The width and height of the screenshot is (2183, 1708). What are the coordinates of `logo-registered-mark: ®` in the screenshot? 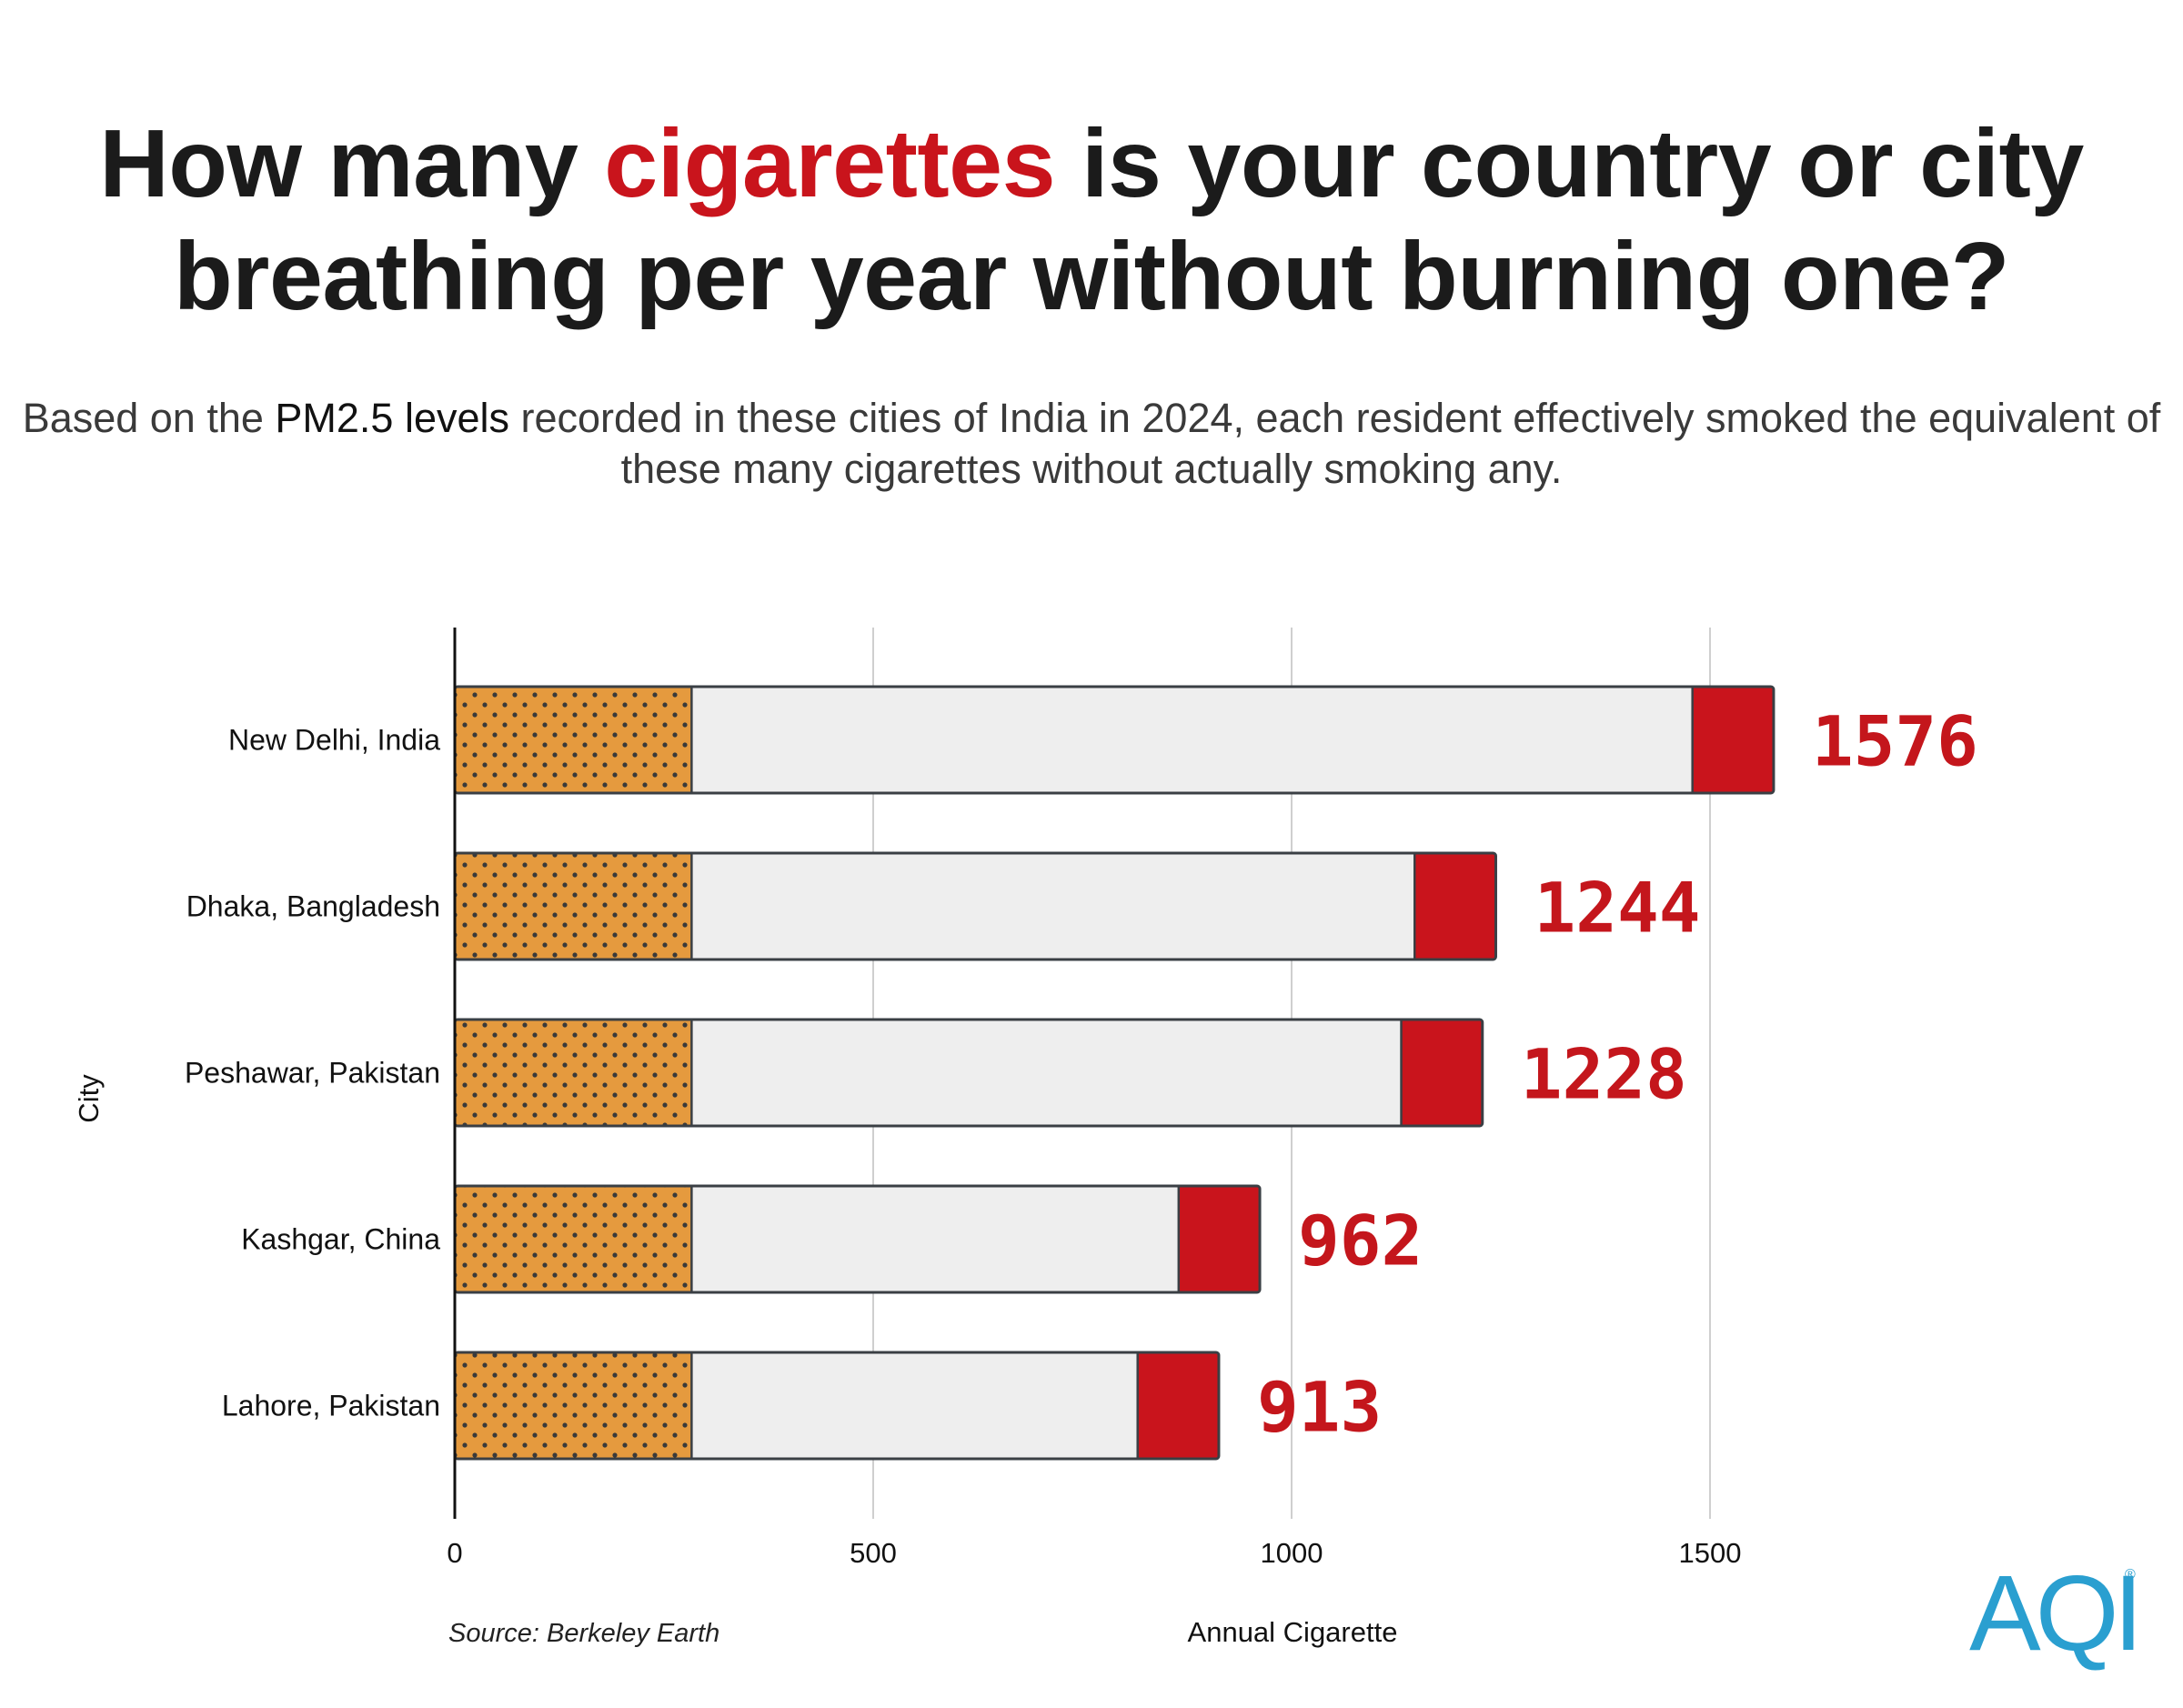 It's located at (2130, 1574).